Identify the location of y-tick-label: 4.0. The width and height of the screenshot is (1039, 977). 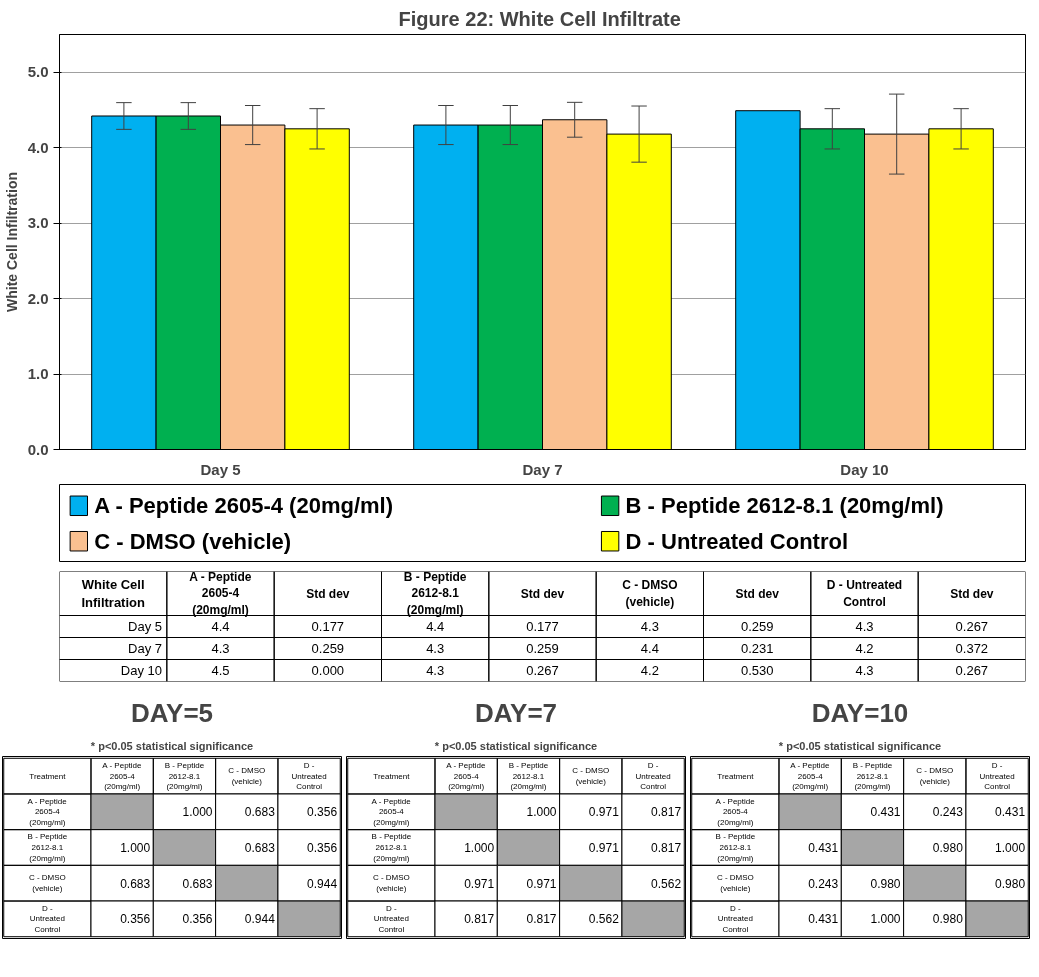
(38, 147).